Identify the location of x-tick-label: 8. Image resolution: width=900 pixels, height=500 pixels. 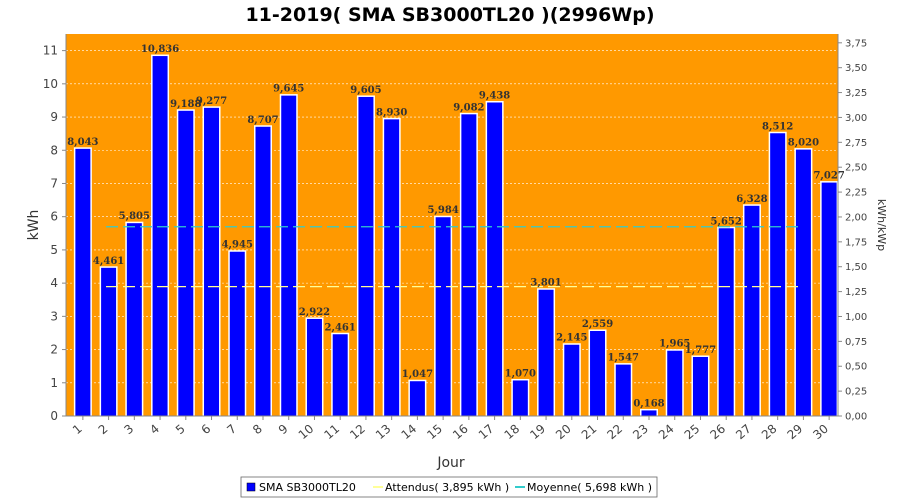
(257, 430).